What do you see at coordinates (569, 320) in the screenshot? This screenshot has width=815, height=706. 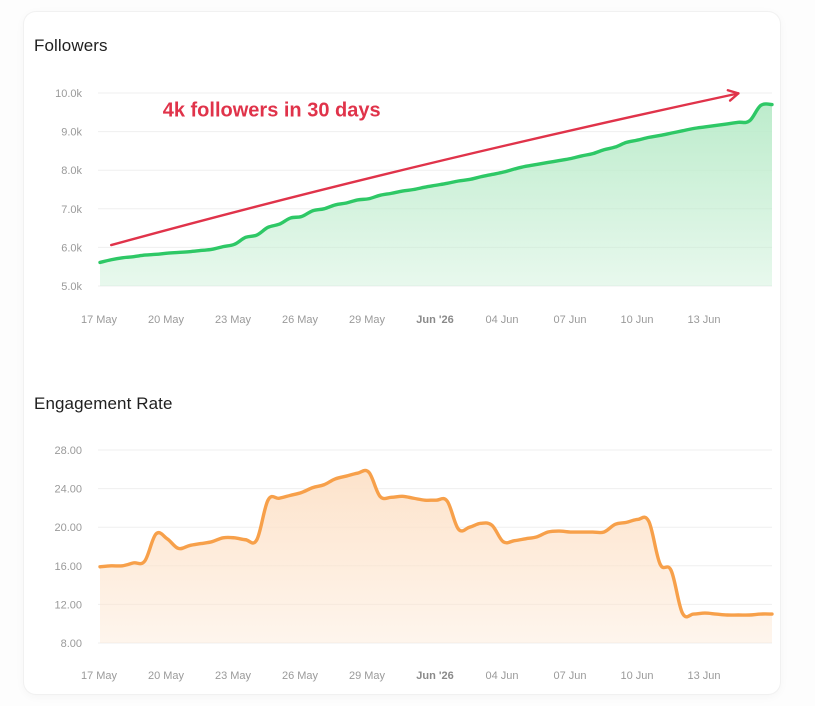 I see `followers-x-tick-label: 07 Jun` at bounding box center [569, 320].